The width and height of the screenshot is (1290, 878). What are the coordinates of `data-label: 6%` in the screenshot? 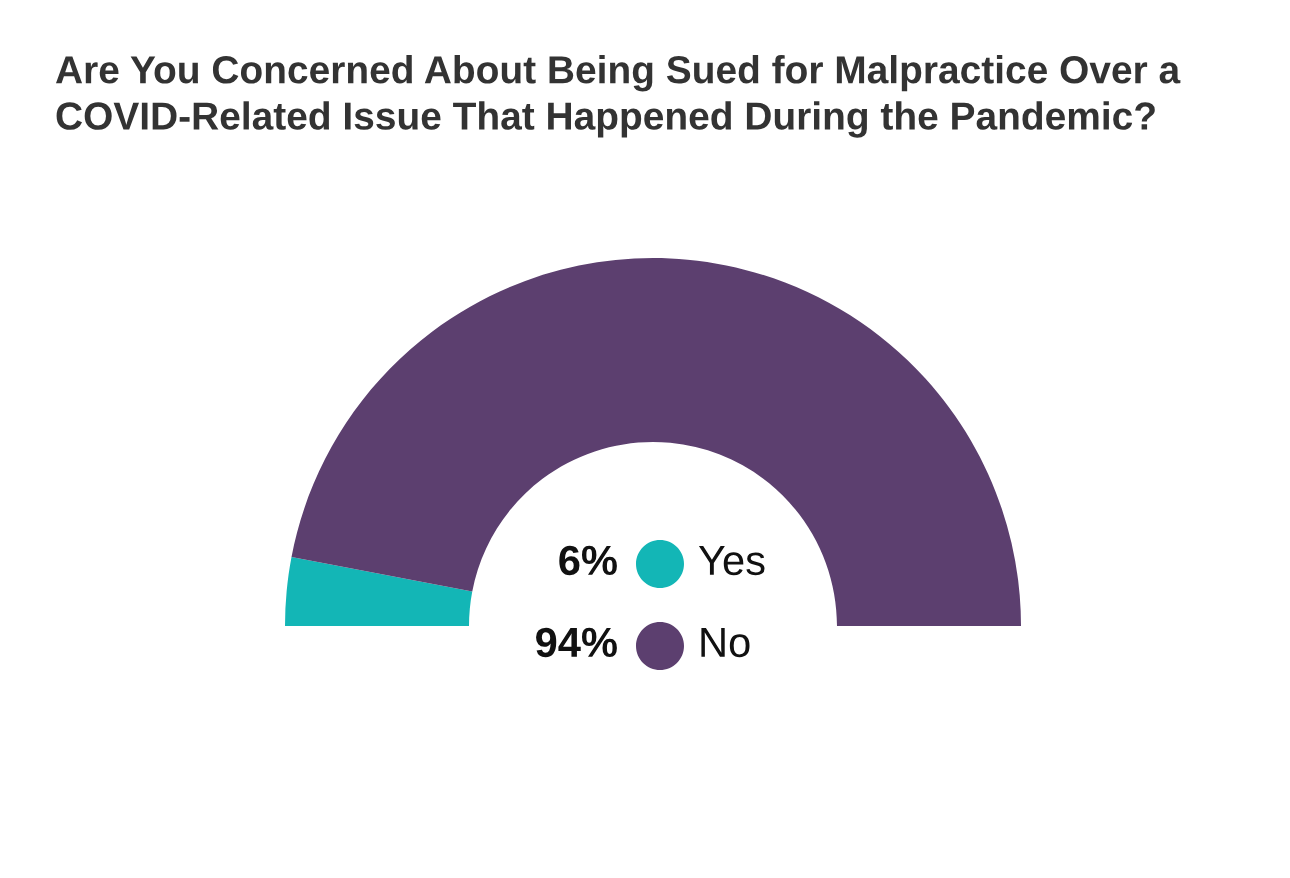 It's located at (588, 560).